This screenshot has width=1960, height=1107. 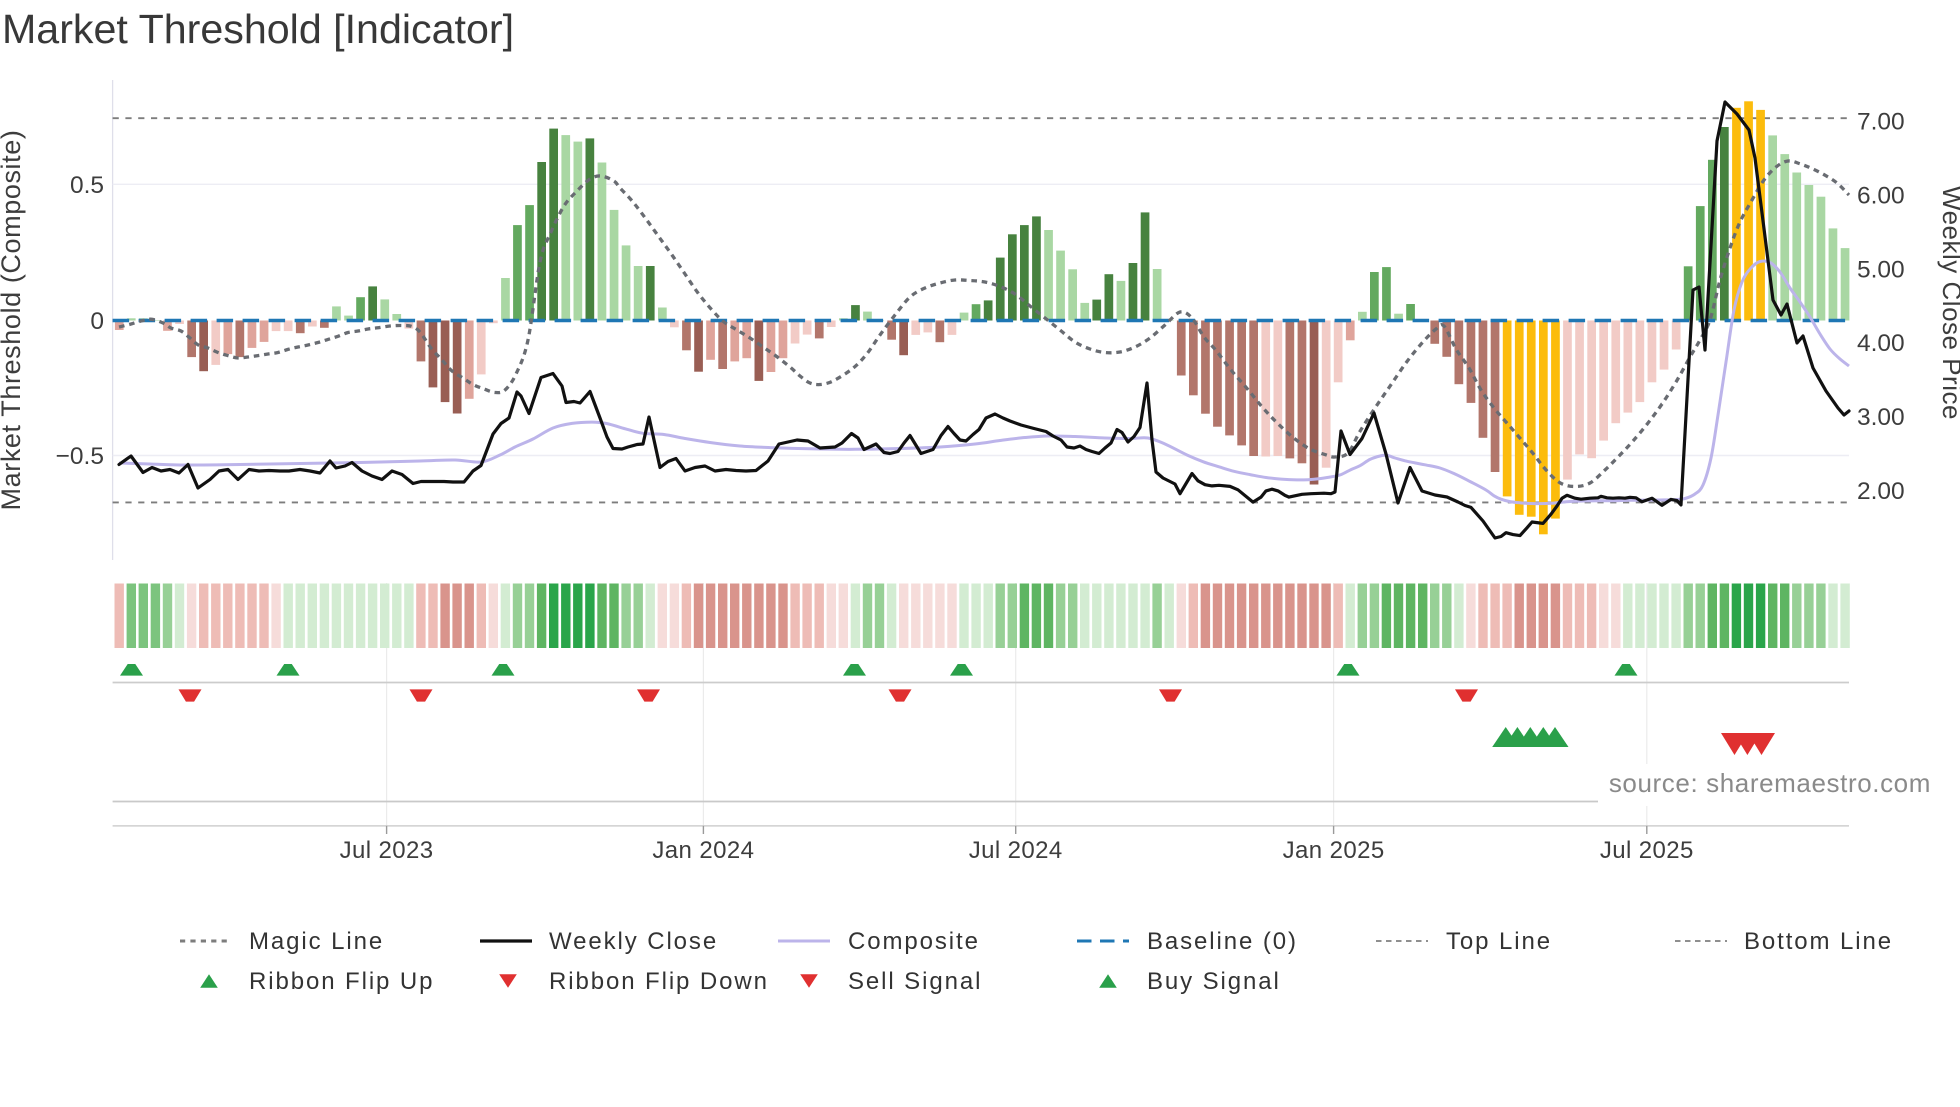 What do you see at coordinates (258, 29) in the screenshot?
I see `svg-text: Market Threshold [Indicator]` at bounding box center [258, 29].